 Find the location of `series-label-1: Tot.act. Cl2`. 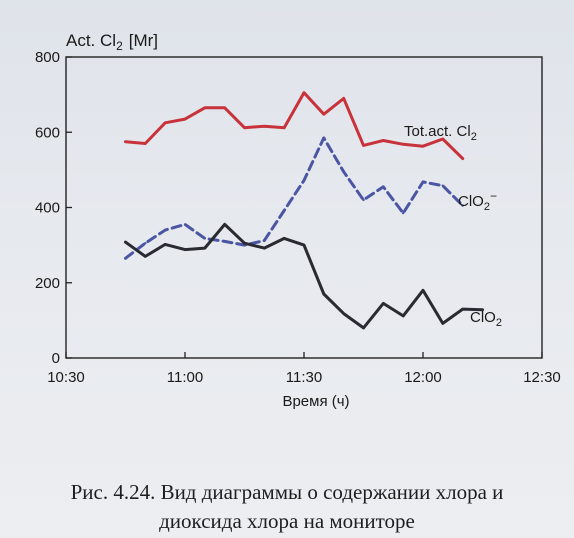

series-label-1: Tot.act. Cl2 is located at coordinates (440, 133).